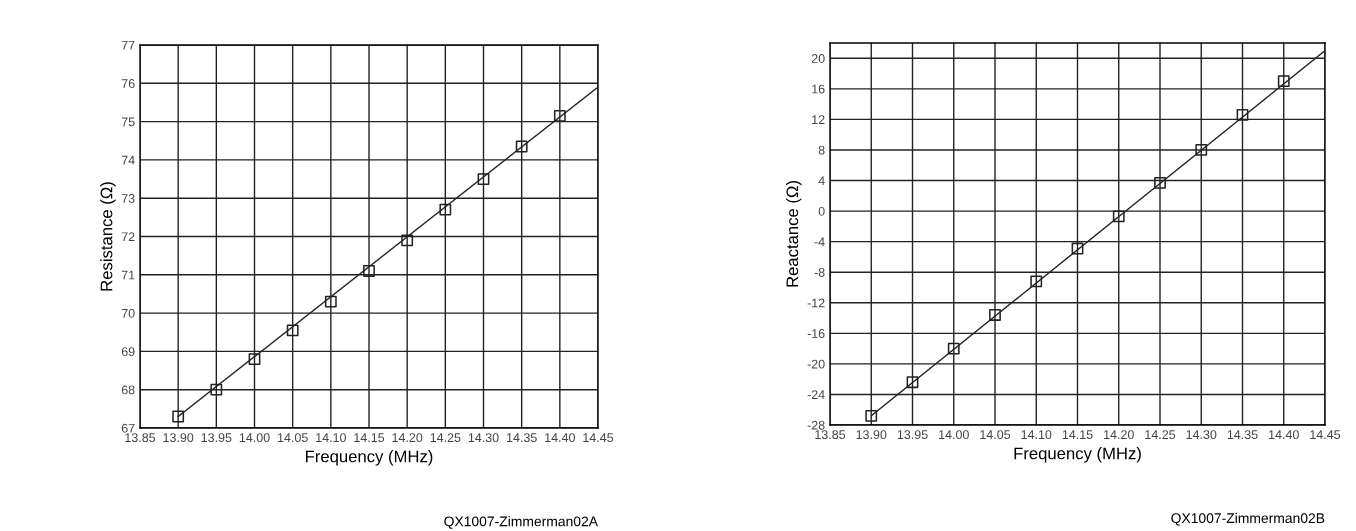  I want to click on y-tick-label: 20, so click(818, 58).